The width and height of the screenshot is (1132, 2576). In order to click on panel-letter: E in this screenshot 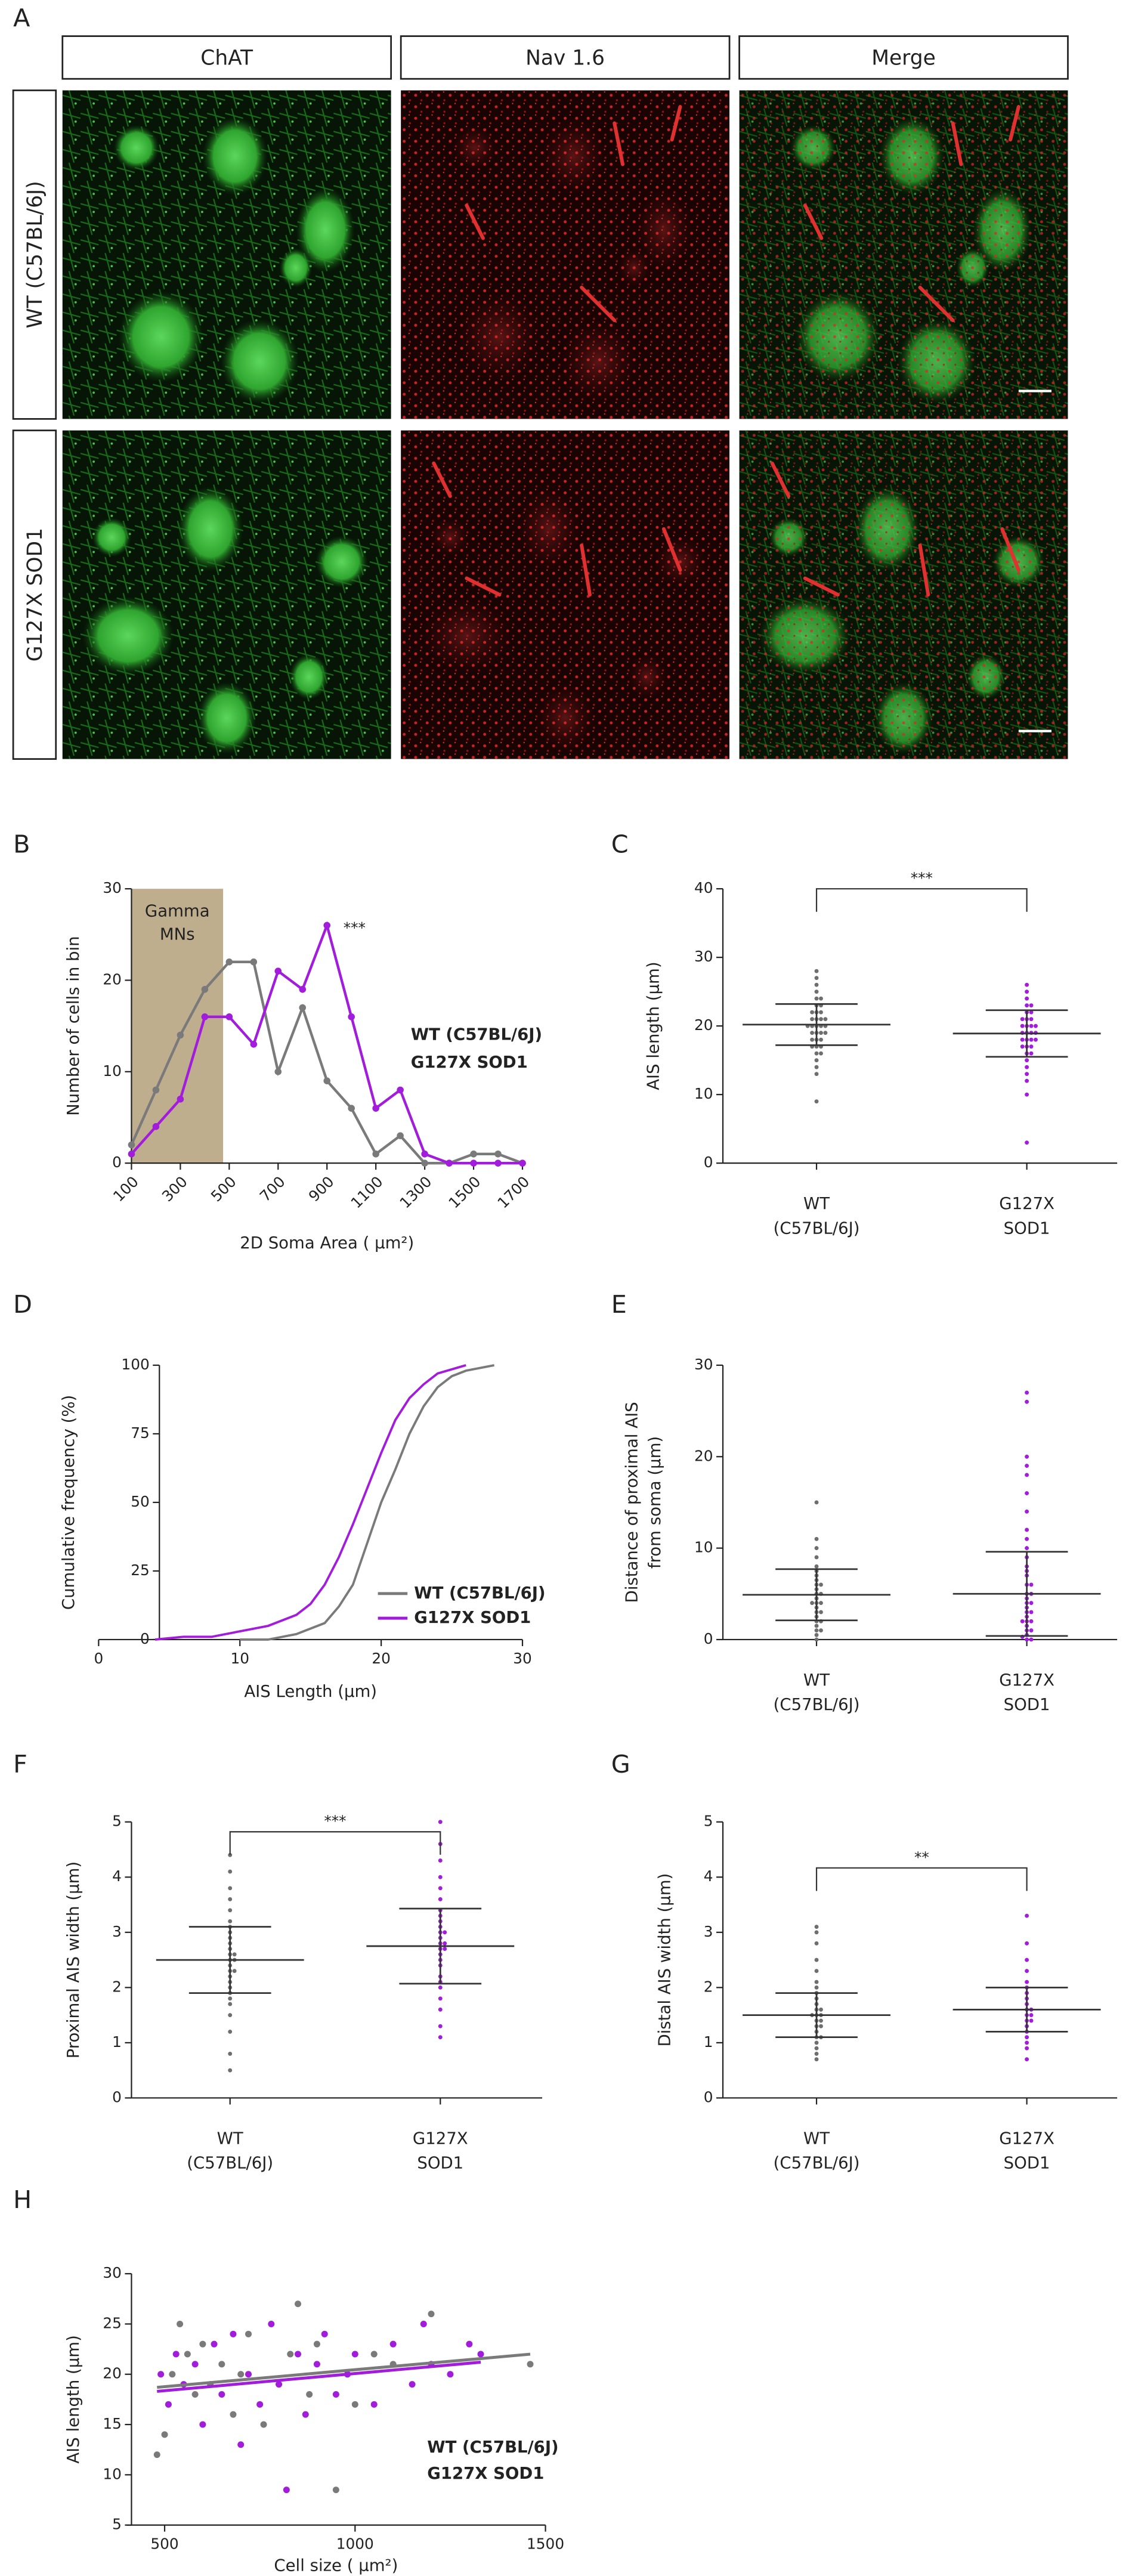, I will do `click(619, 1304)`.